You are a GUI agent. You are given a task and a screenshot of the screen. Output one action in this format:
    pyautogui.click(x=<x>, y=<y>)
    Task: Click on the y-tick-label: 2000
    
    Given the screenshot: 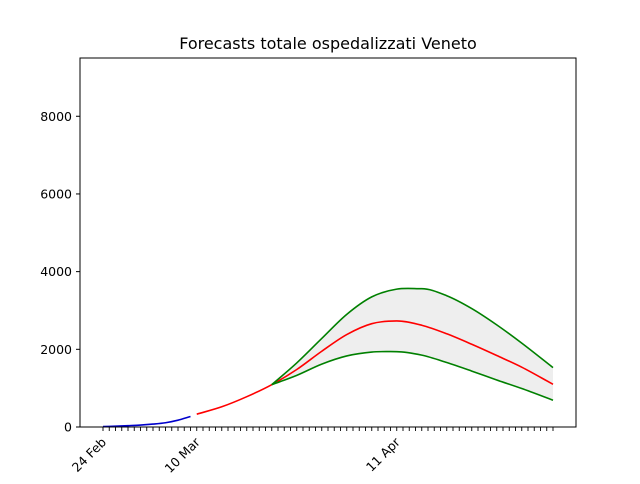 What is the action you would take?
    pyautogui.click(x=56, y=349)
    